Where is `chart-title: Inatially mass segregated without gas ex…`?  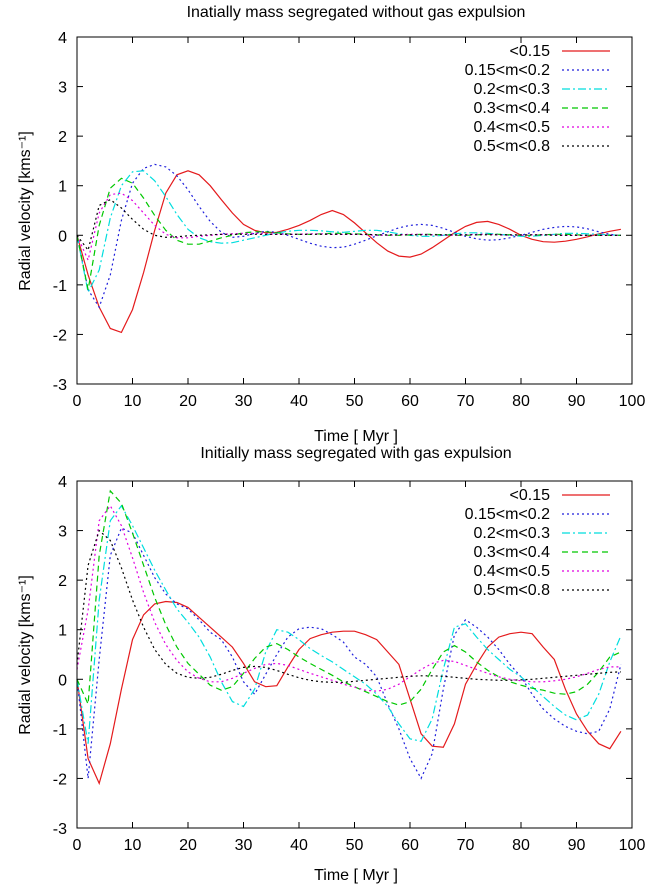 chart-title: Inatially mass segregated without gas ex… is located at coordinates (356, 12).